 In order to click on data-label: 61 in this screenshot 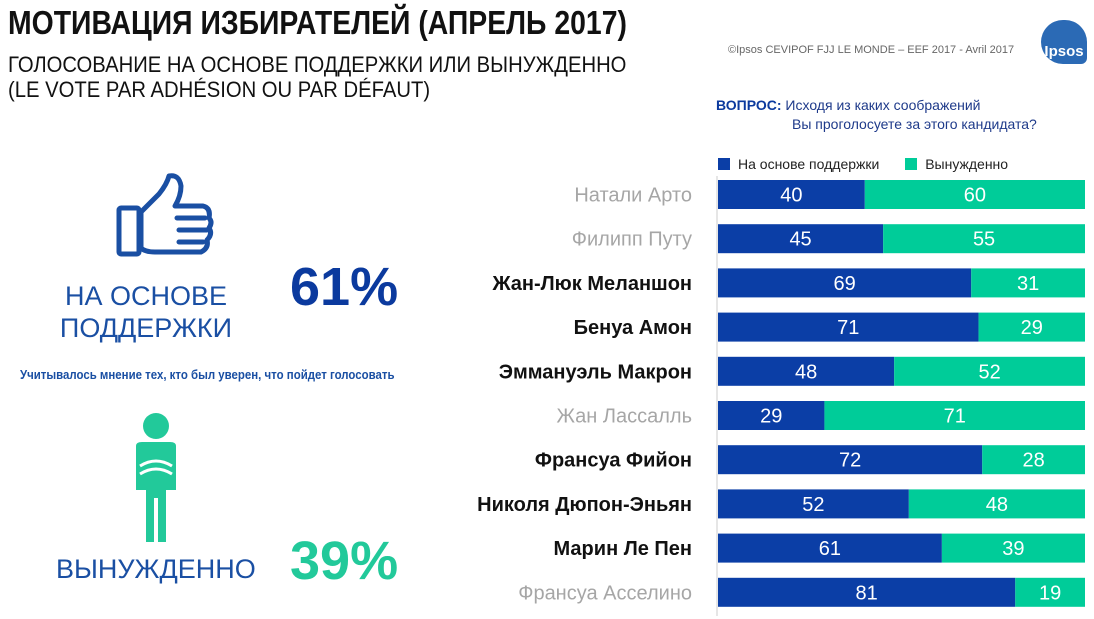, I will do `click(830, 549)`.